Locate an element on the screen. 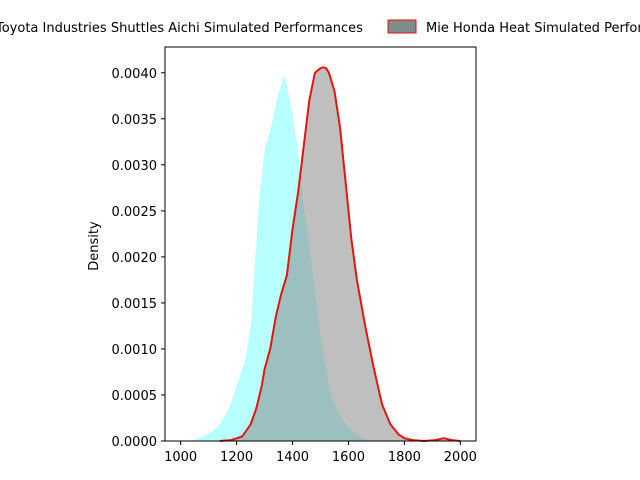  y-tick-label: 0.0020 is located at coordinates (135, 258).